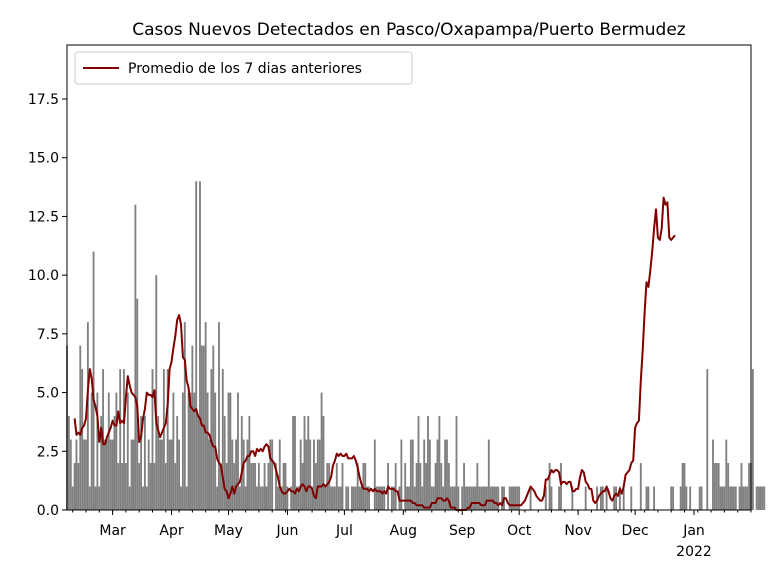  What do you see at coordinates (693, 531) in the screenshot?
I see `x-tick-label: Jan` at bounding box center [693, 531].